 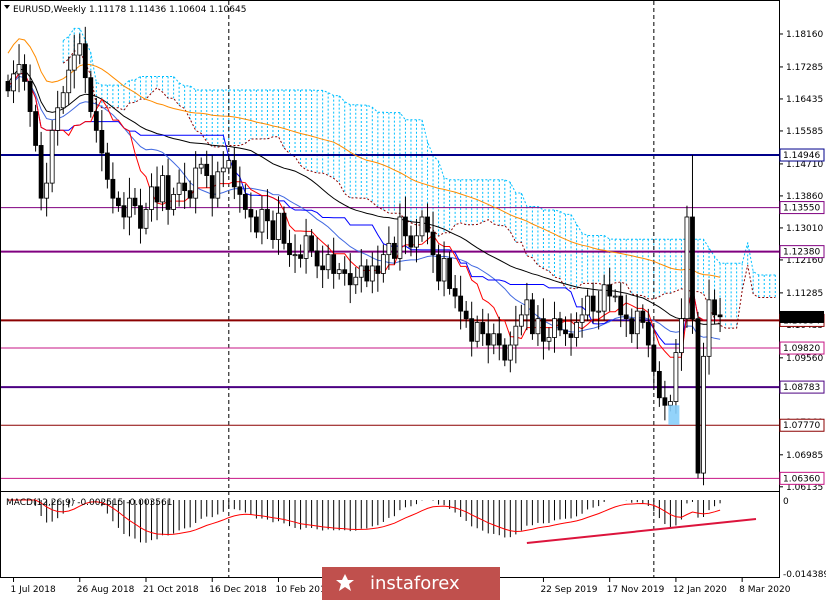 What do you see at coordinates (106, 590) in the screenshot?
I see `time-tick-label: 26 Aug 2018` at bounding box center [106, 590].